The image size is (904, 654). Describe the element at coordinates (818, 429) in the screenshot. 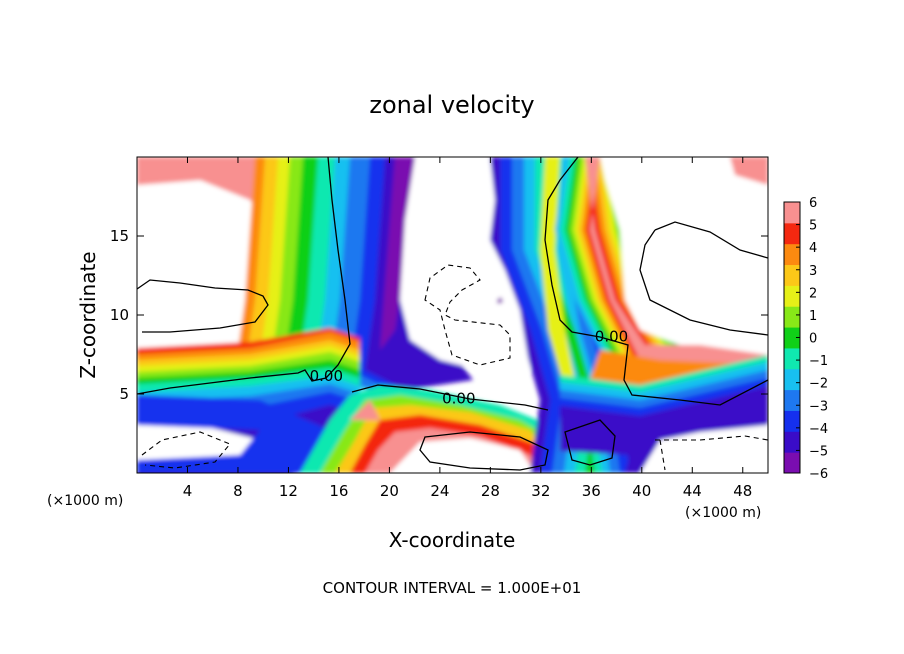

I see `colorbar-label: −4` at that location.